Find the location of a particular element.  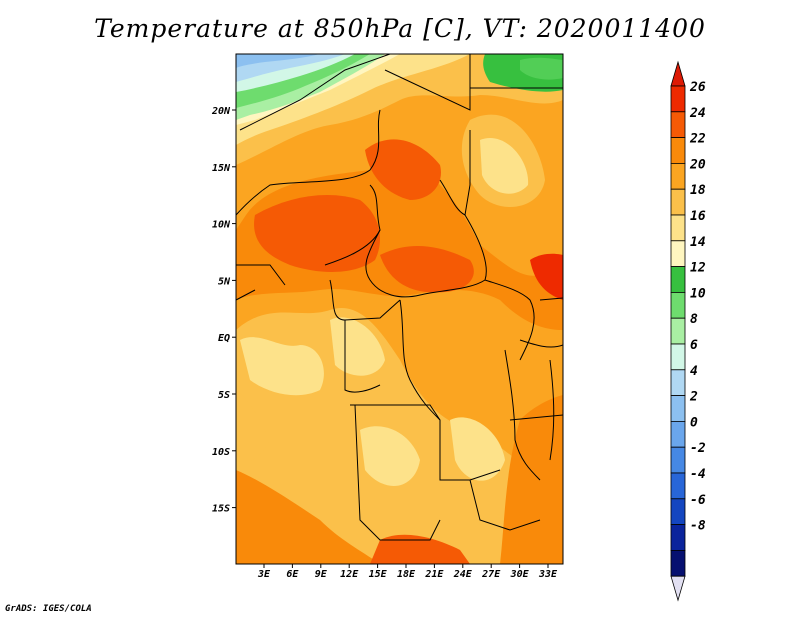

lon-label: 15E is located at coordinates (378, 574).